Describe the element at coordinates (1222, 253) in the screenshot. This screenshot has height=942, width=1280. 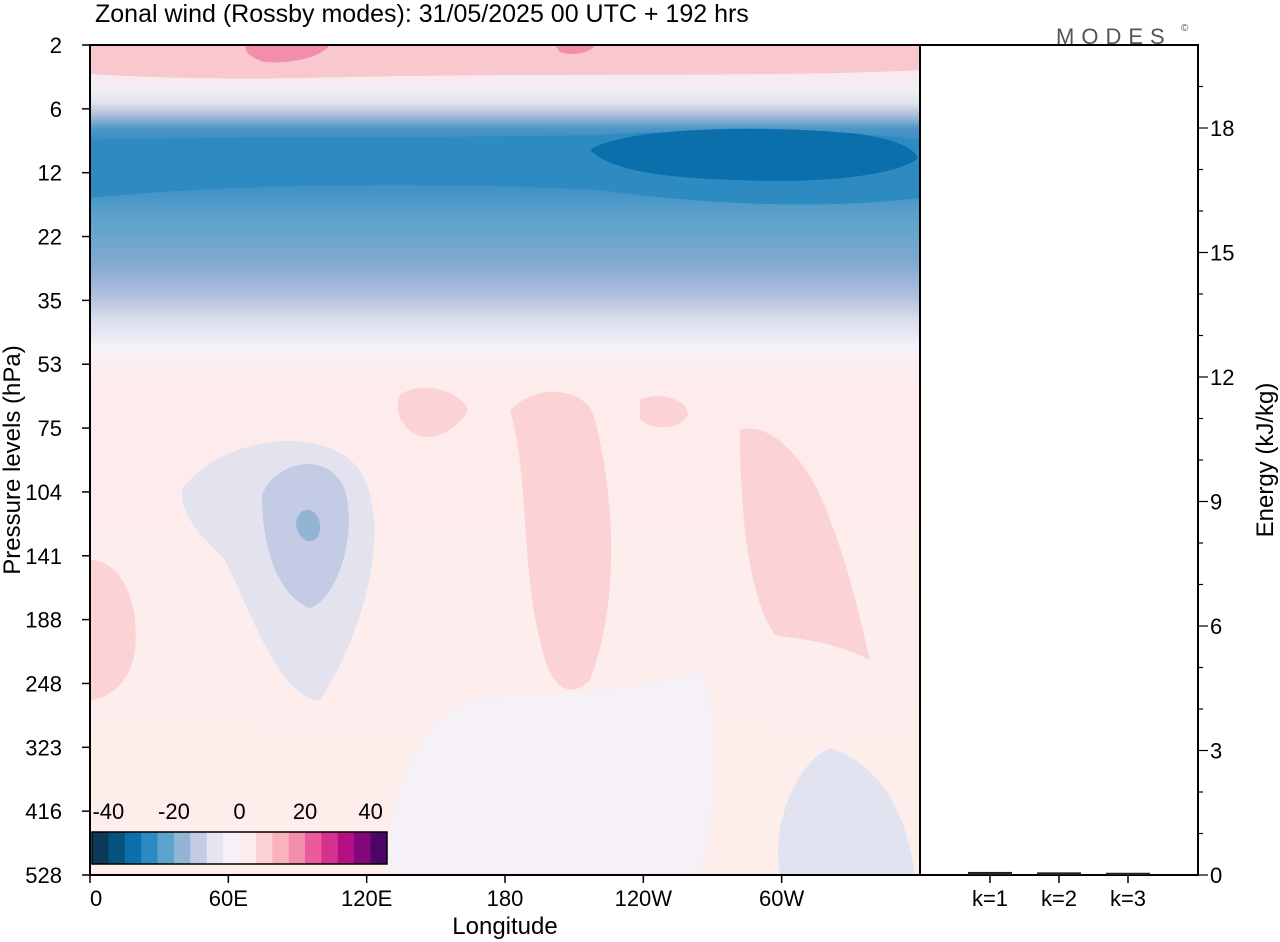
I see `energy-tick-label: 15` at that location.